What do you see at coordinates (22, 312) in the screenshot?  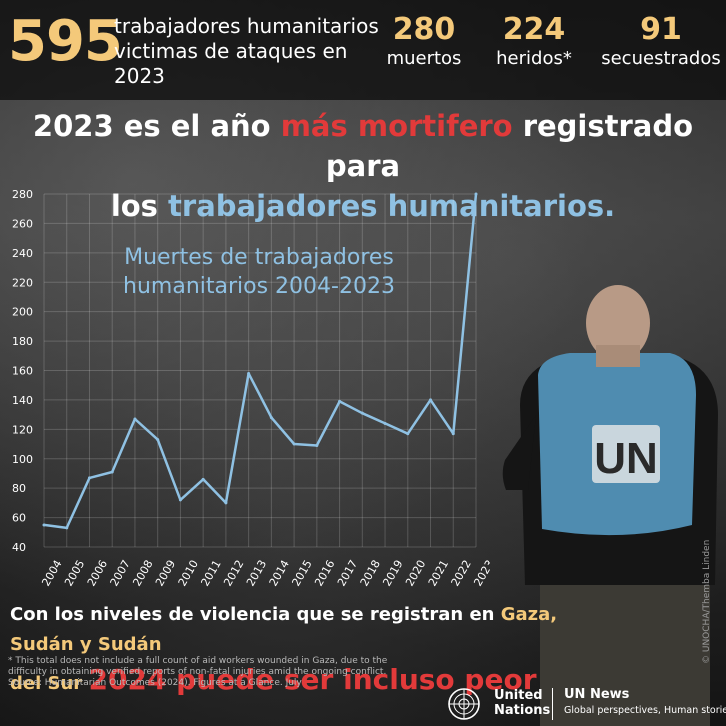 I see `y-tick-label: 200` at bounding box center [22, 312].